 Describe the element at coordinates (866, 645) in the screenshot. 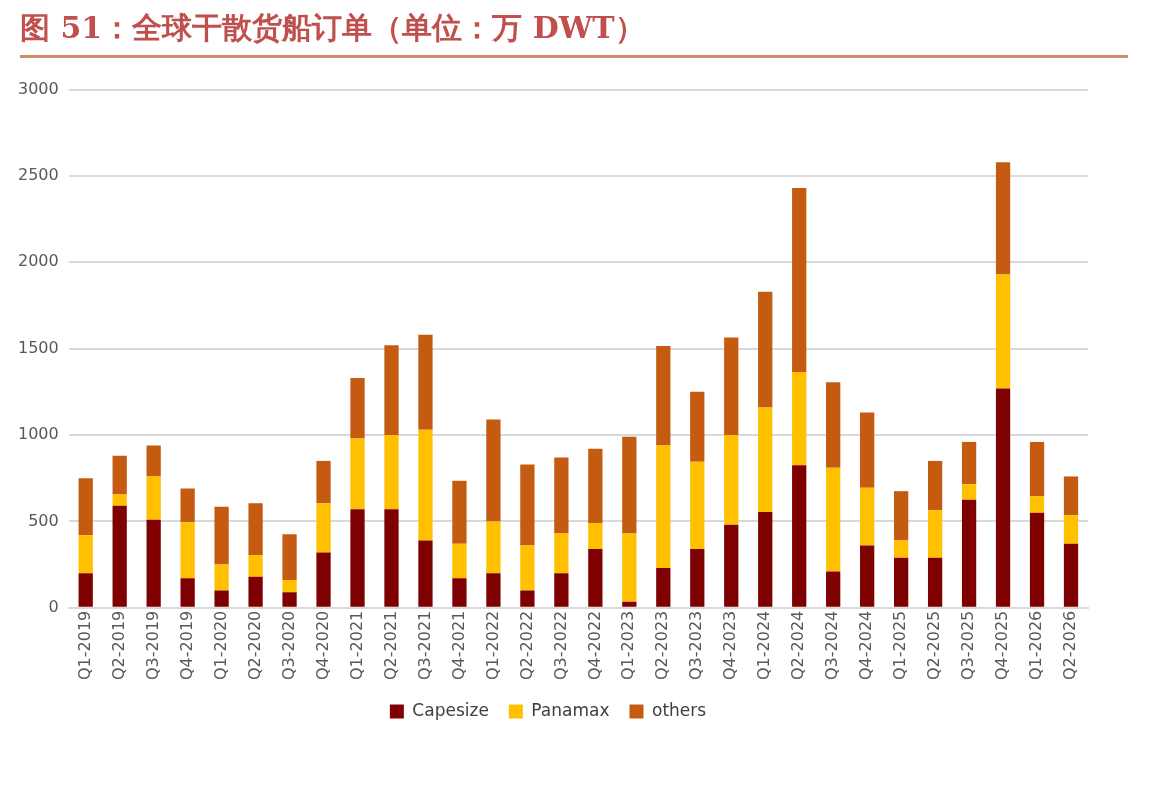

I see `x-tick-label: Q4-2024` at that location.